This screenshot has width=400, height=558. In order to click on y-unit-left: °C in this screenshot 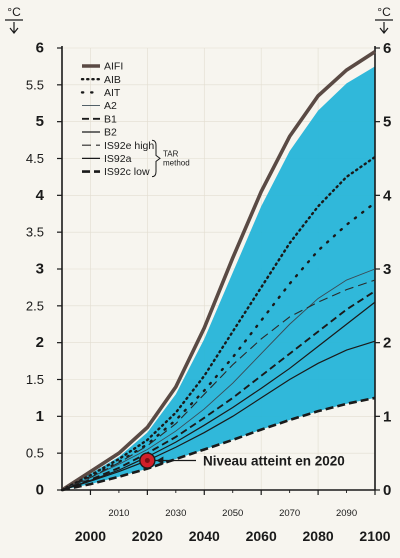, I will do `click(14, 12)`.